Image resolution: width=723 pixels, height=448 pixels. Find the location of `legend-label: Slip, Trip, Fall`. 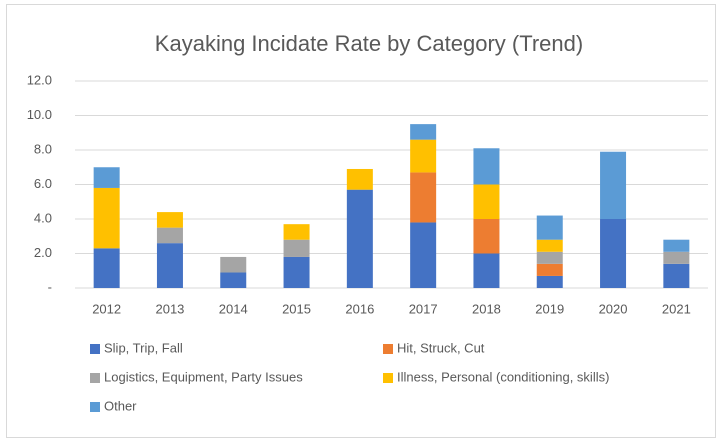

legend-label: Slip, Trip, Fall is located at coordinates (143, 347).